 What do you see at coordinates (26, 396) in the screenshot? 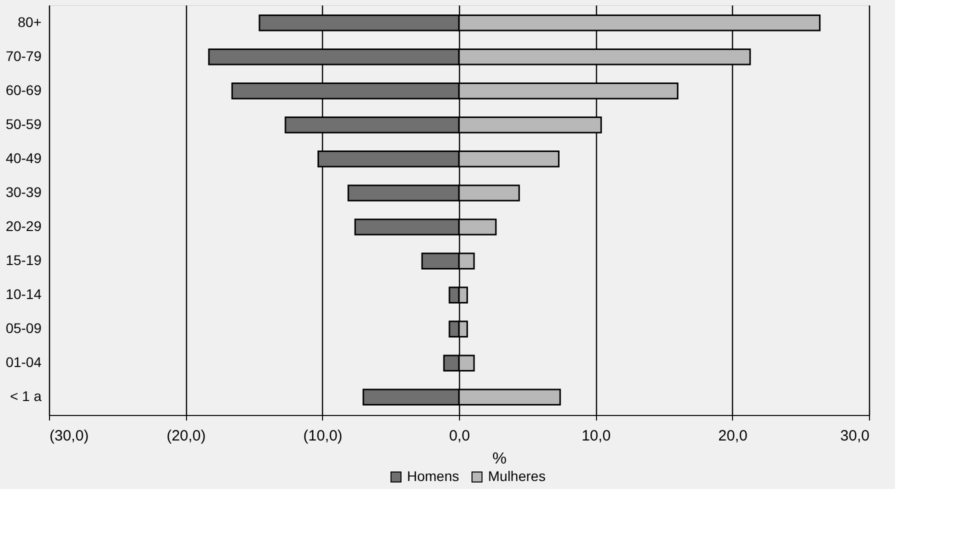
I see `y-tick-label: < 1 a` at bounding box center [26, 396].